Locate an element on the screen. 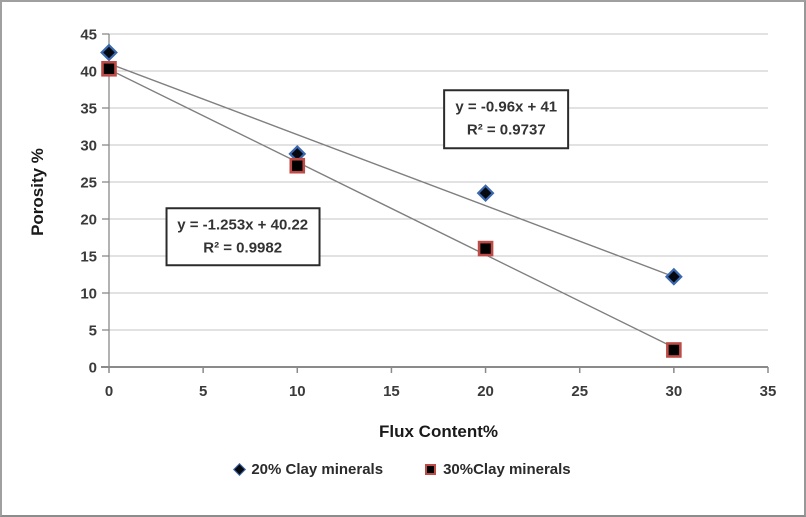  x-axis-title: Flux Content% is located at coordinates (438, 431).